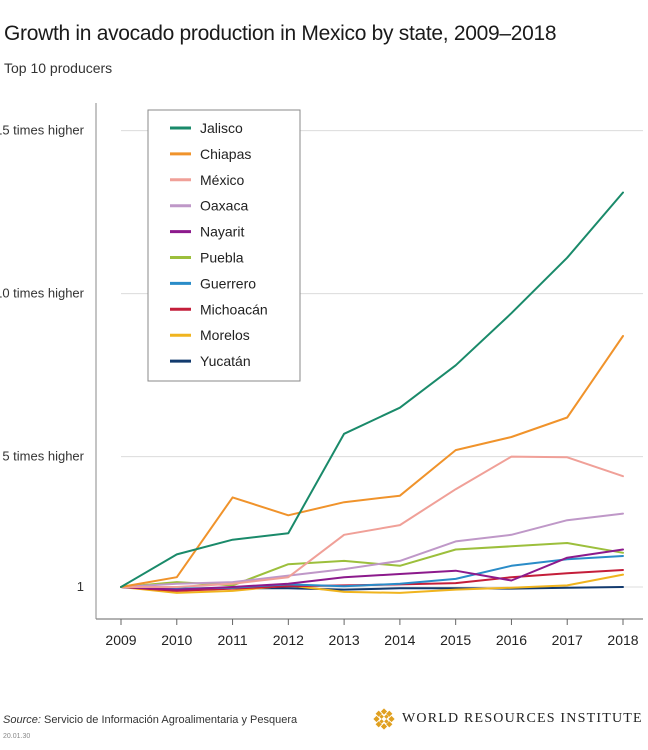 The height and width of the screenshot is (750, 648). Describe the element at coordinates (222, 232) in the screenshot. I see `legend-label: Nayarit` at that location.